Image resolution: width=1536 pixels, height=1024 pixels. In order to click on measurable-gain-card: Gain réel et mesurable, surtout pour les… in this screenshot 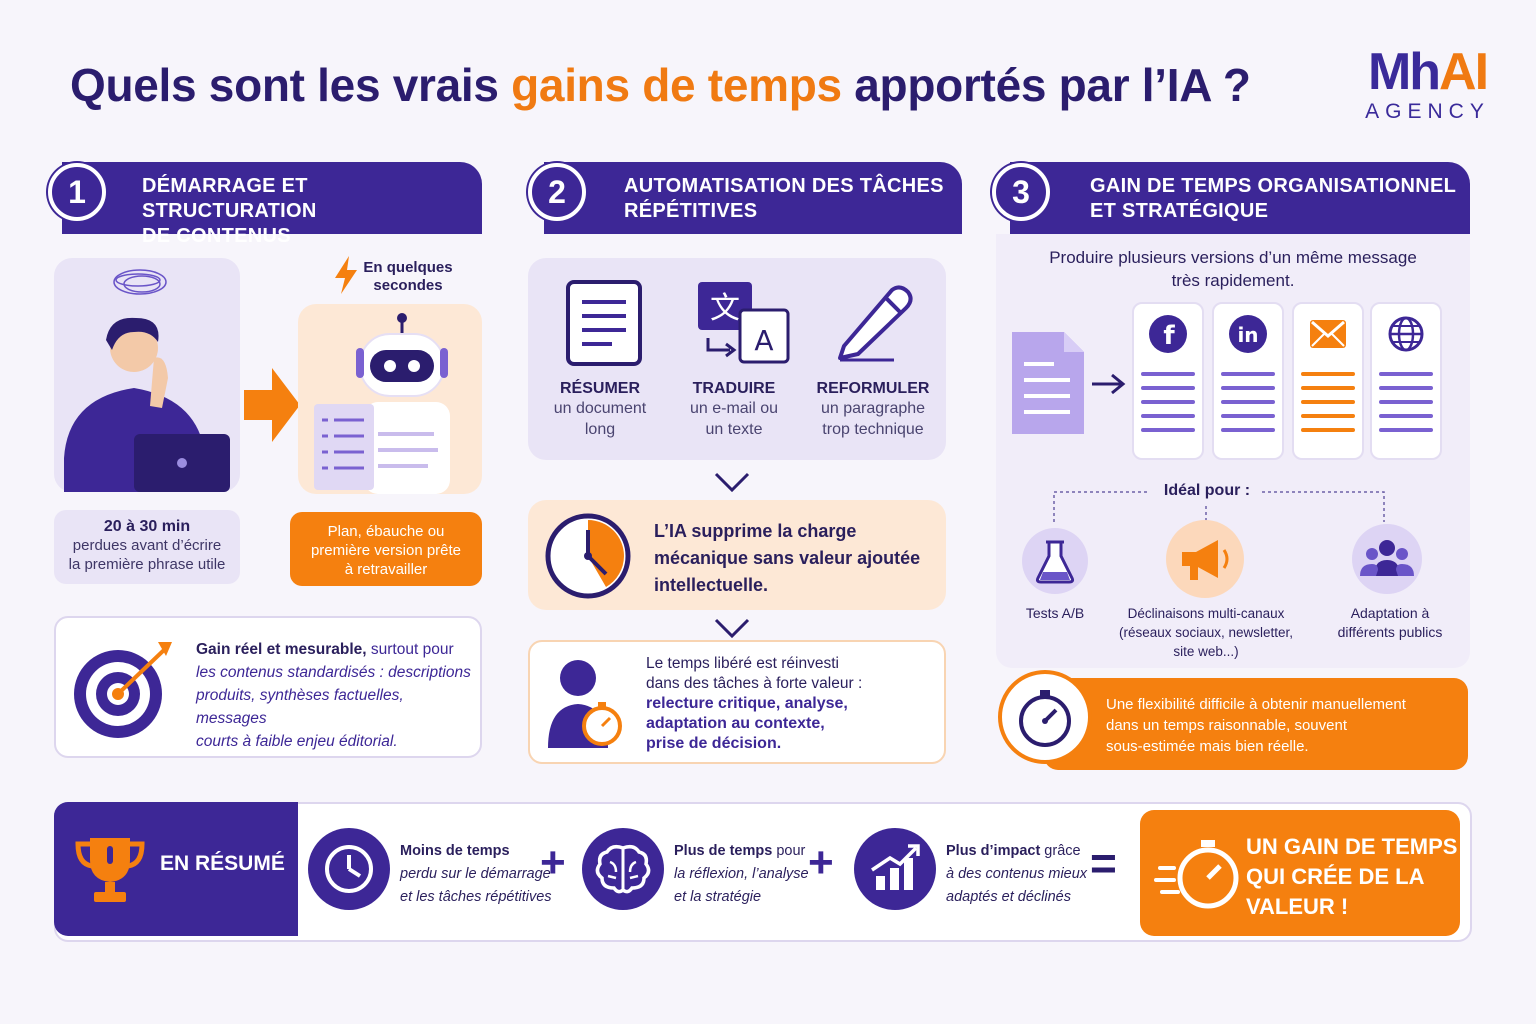, I will do `click(268, 687)`.